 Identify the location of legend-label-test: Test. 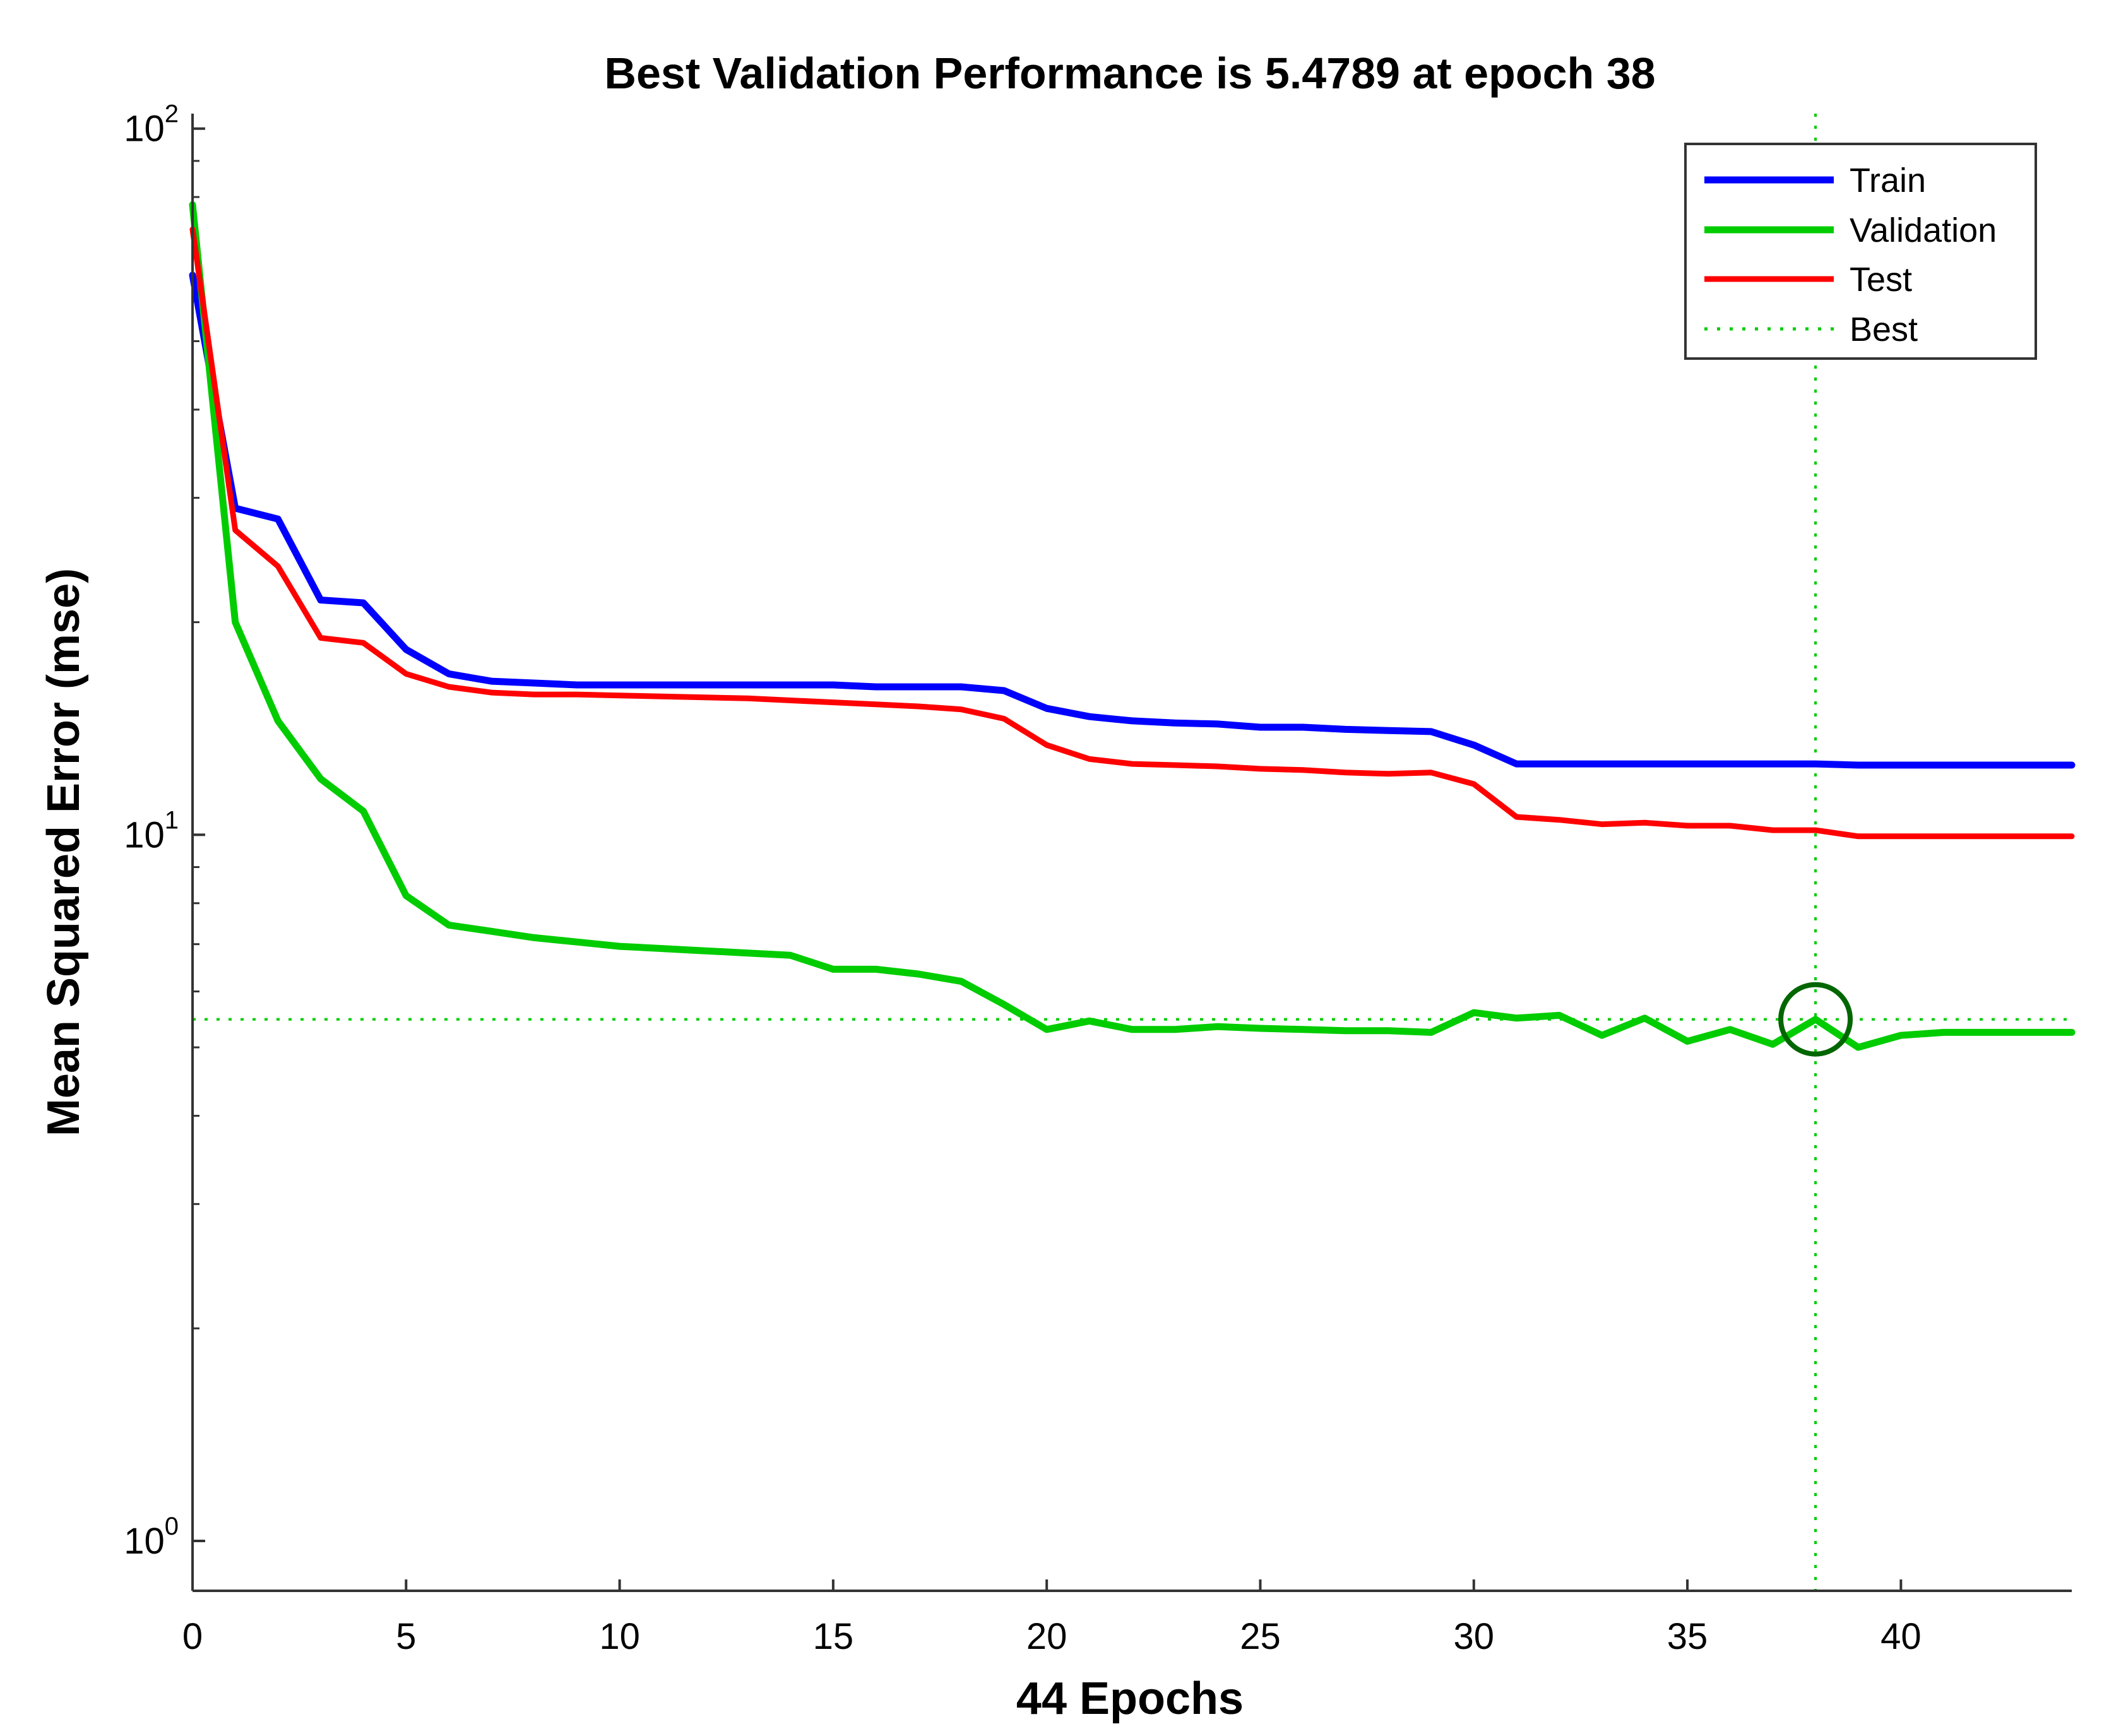
(1881, 280).